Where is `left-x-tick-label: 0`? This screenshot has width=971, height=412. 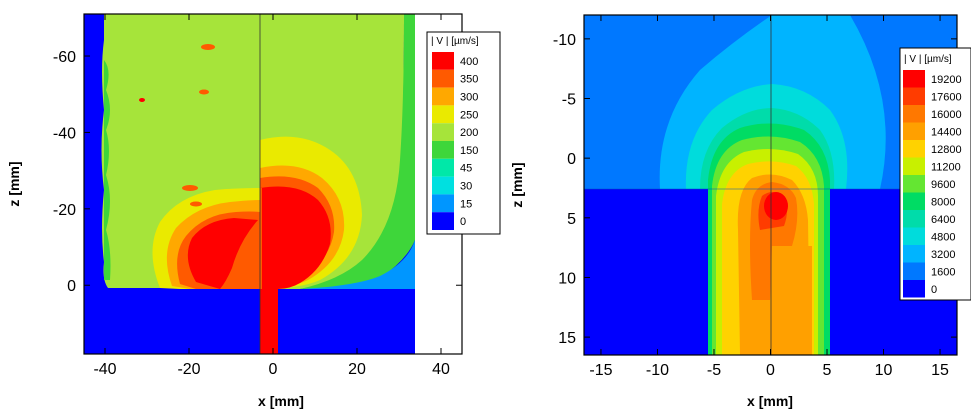
left-x-tick-label: 0 is located at coordinates (273, 369).